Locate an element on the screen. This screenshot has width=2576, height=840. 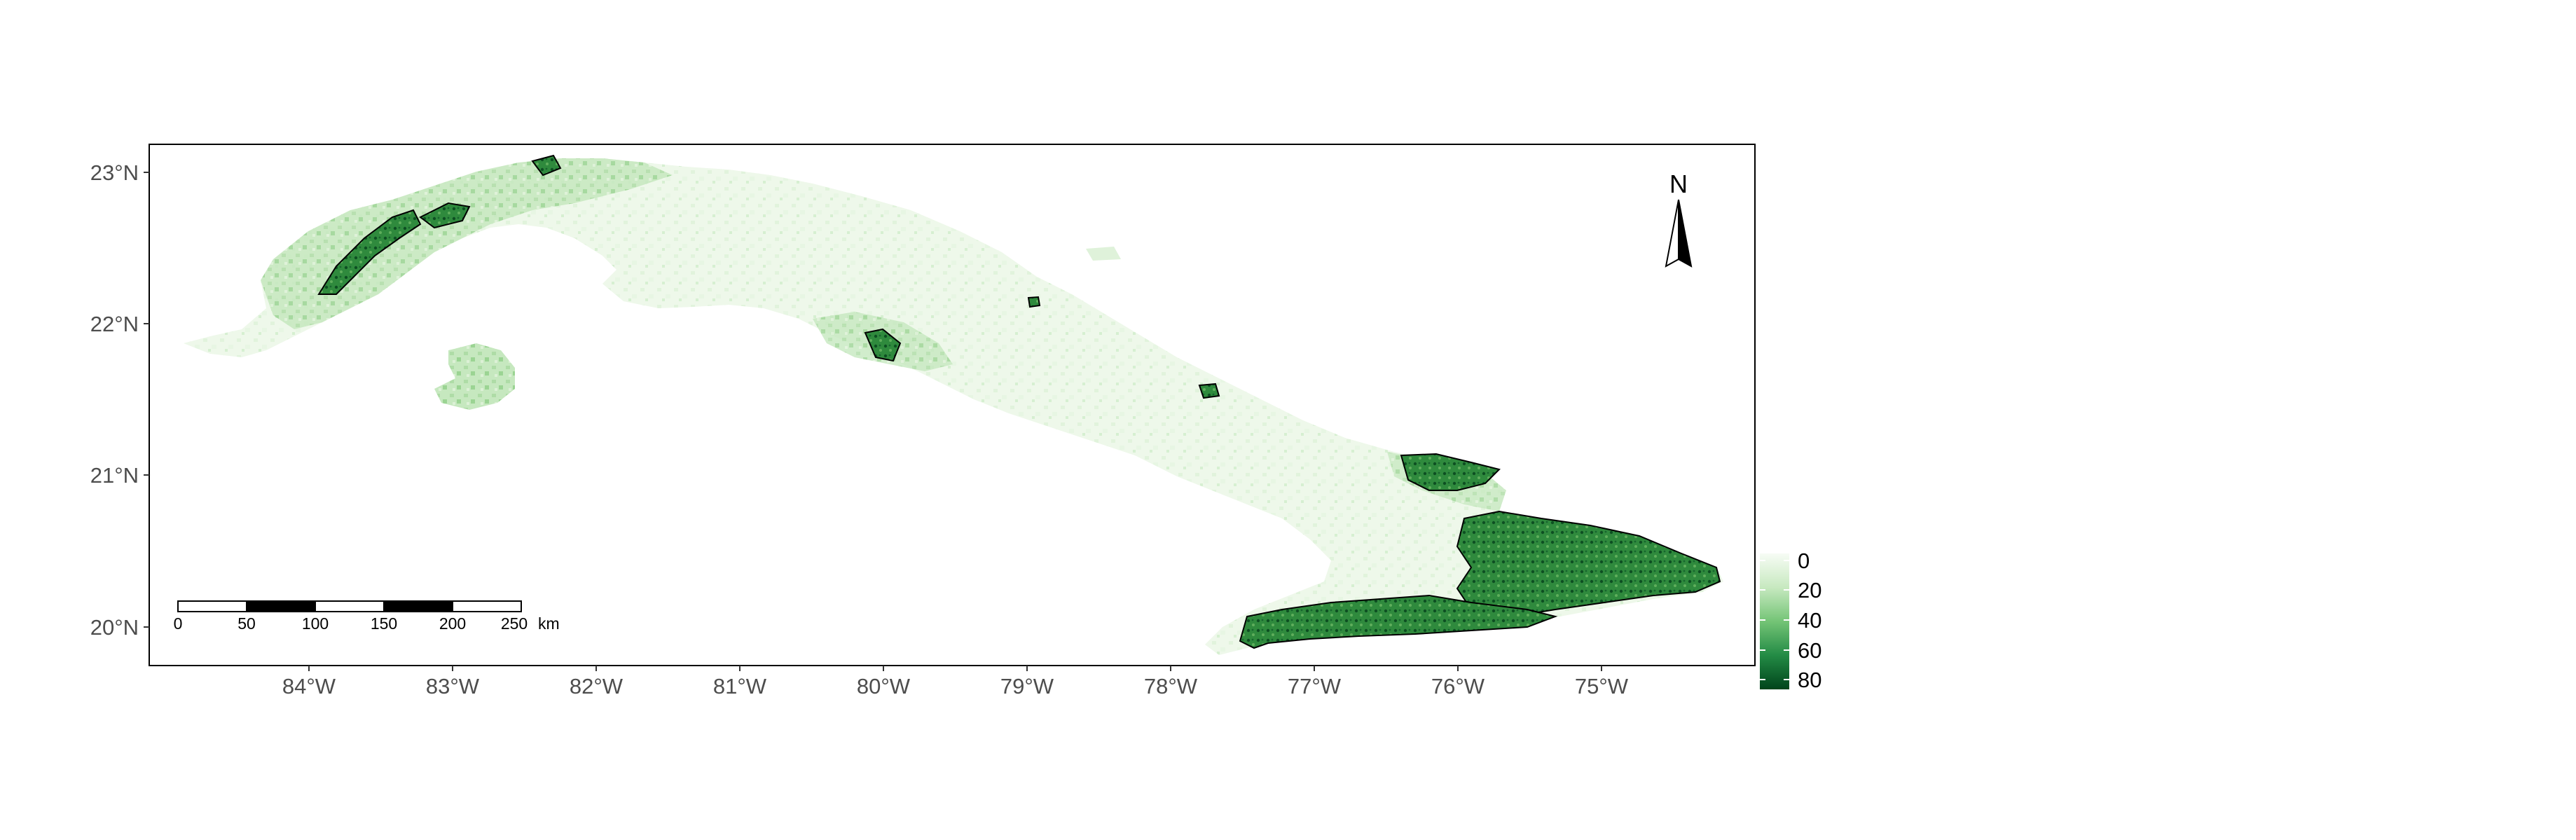
western-region is located at coordinates (467, 243).